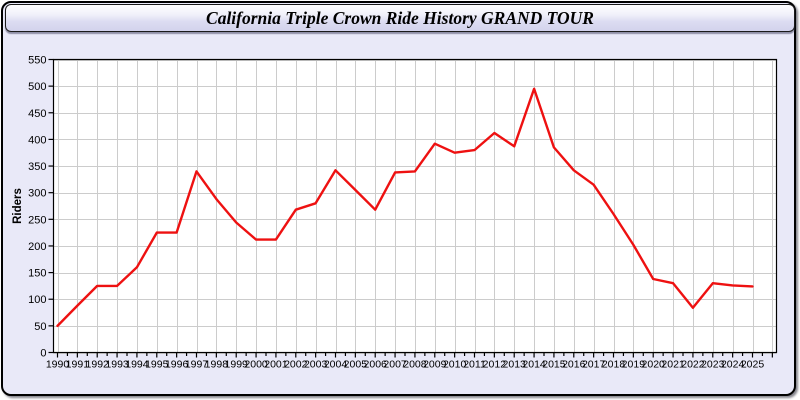  Describe the element at coordinates (37, 61) in the screenshot. I see `svg-text: 550` at that location.